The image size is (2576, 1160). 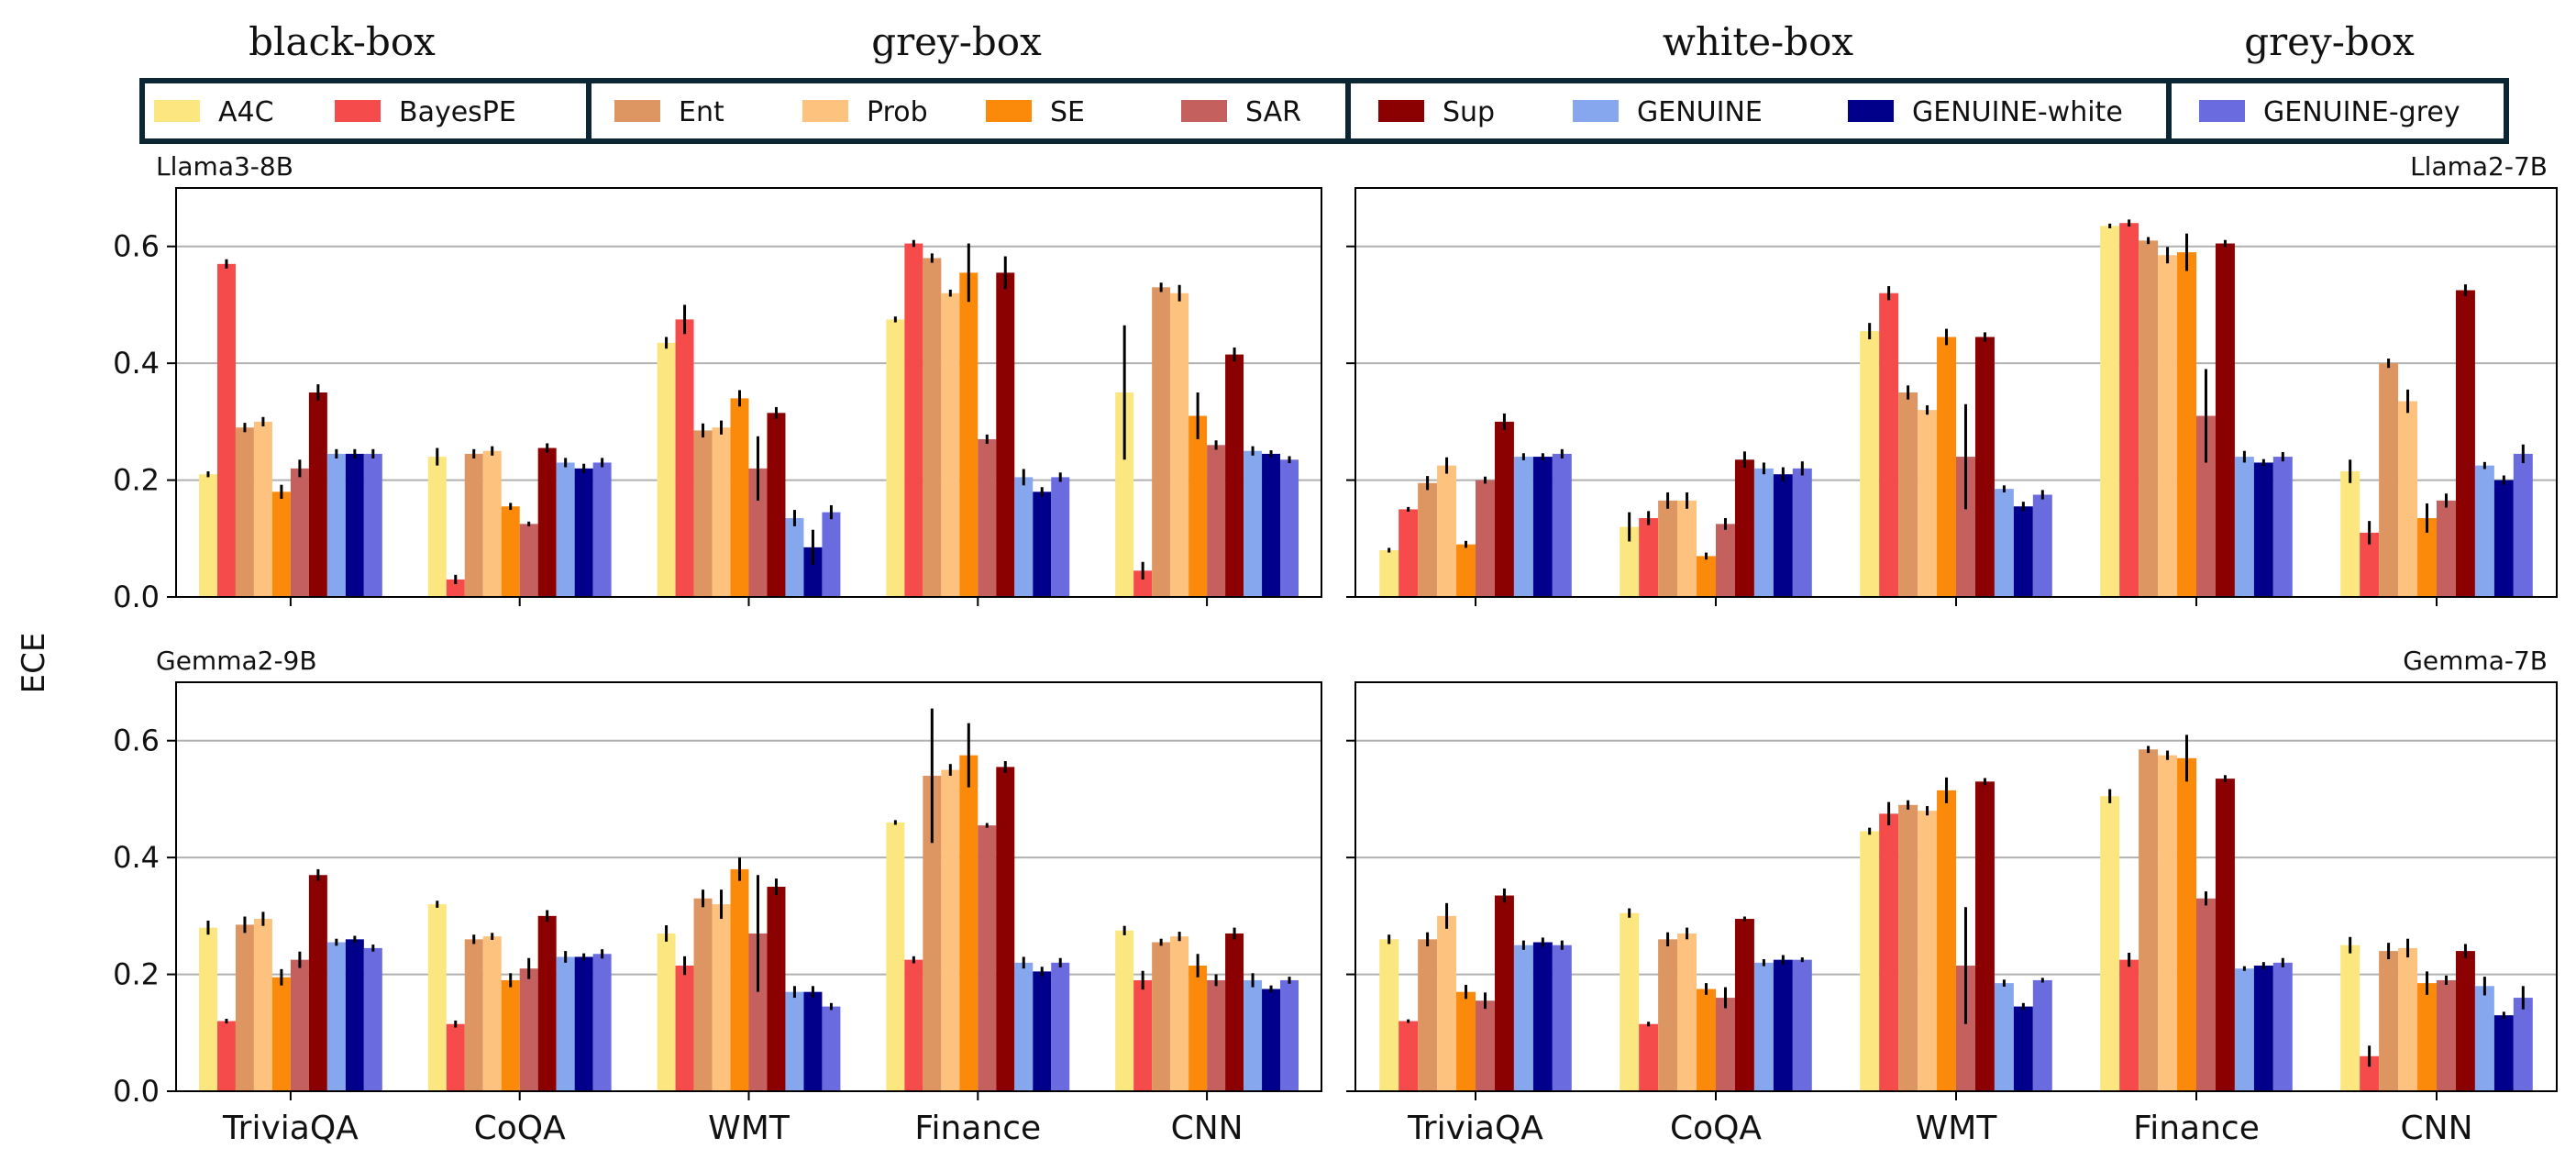 What do you see at coordinates (865, 112) in the screenshot?
I see `legend-item-prob: Prob` at bounding box center [865, 112].